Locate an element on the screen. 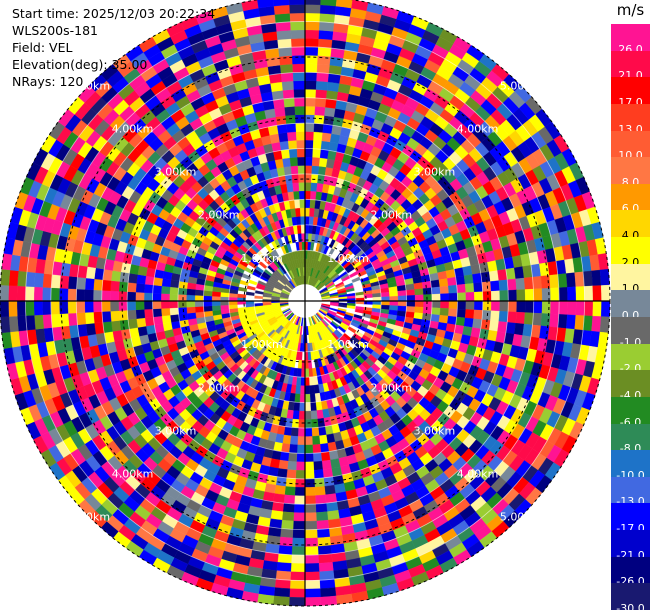  elevation-label: Elevation(deg): 35.00 is located at coordinates (80, 64).